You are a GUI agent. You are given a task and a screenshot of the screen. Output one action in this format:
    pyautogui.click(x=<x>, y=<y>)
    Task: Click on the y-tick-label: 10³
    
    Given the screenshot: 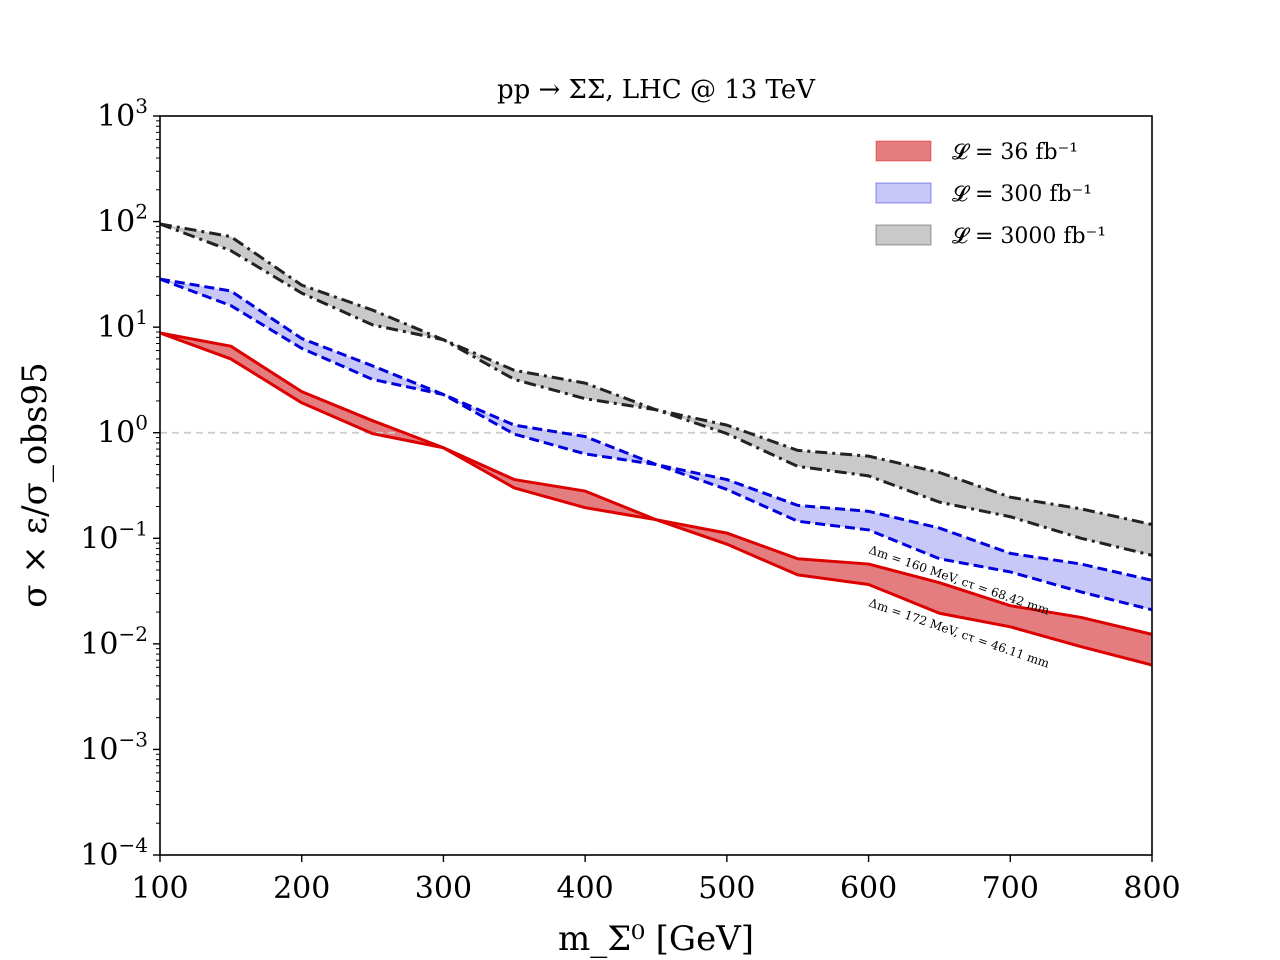 What is the action you would take?
    pyautogui.click(x=122, y=114)
    